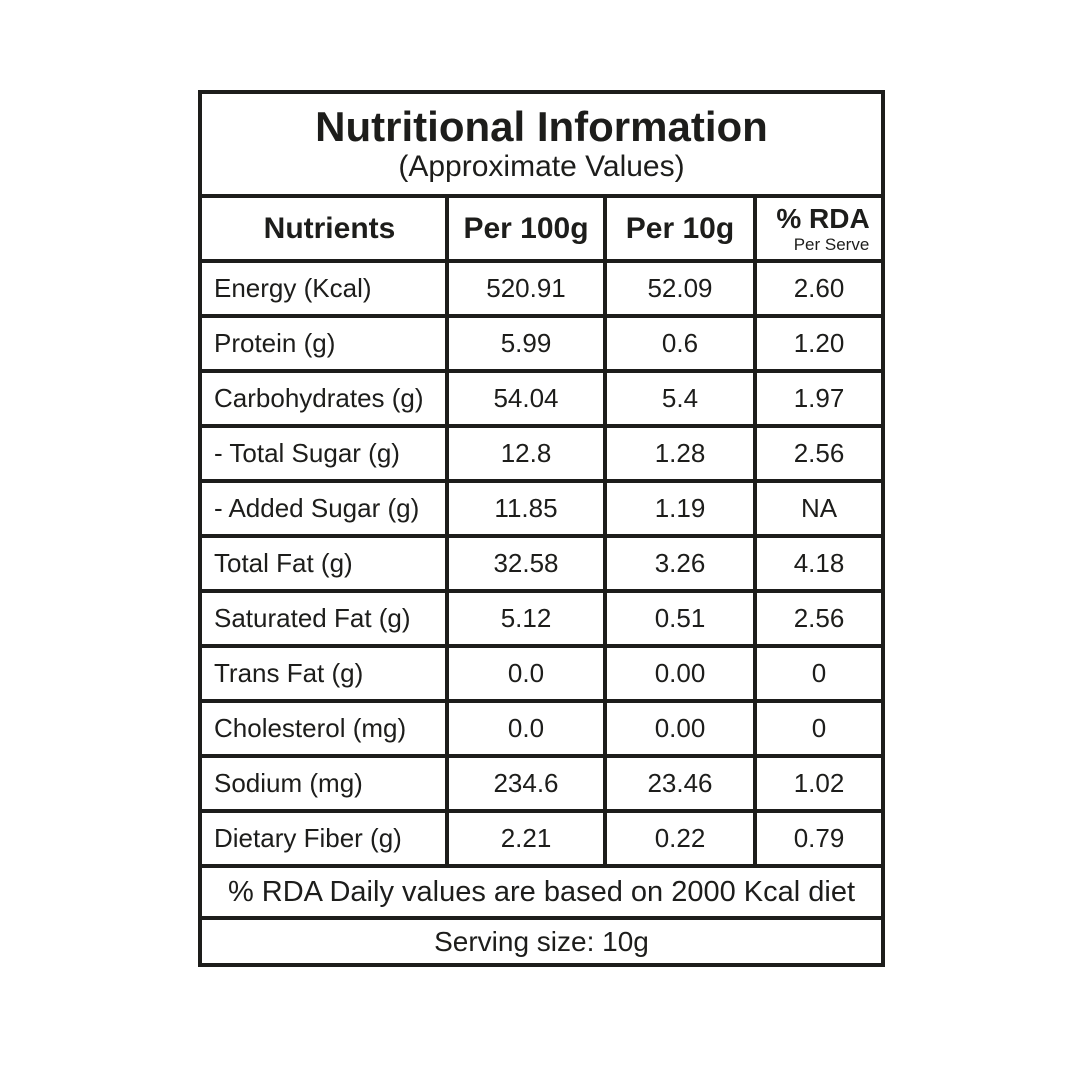 Image resolution: width=1080 pixels, height=1080 pixels. I want to click on table-row-total-fat: Total Fat (g) 32.58 3.26 4.18, so click(541, 563).